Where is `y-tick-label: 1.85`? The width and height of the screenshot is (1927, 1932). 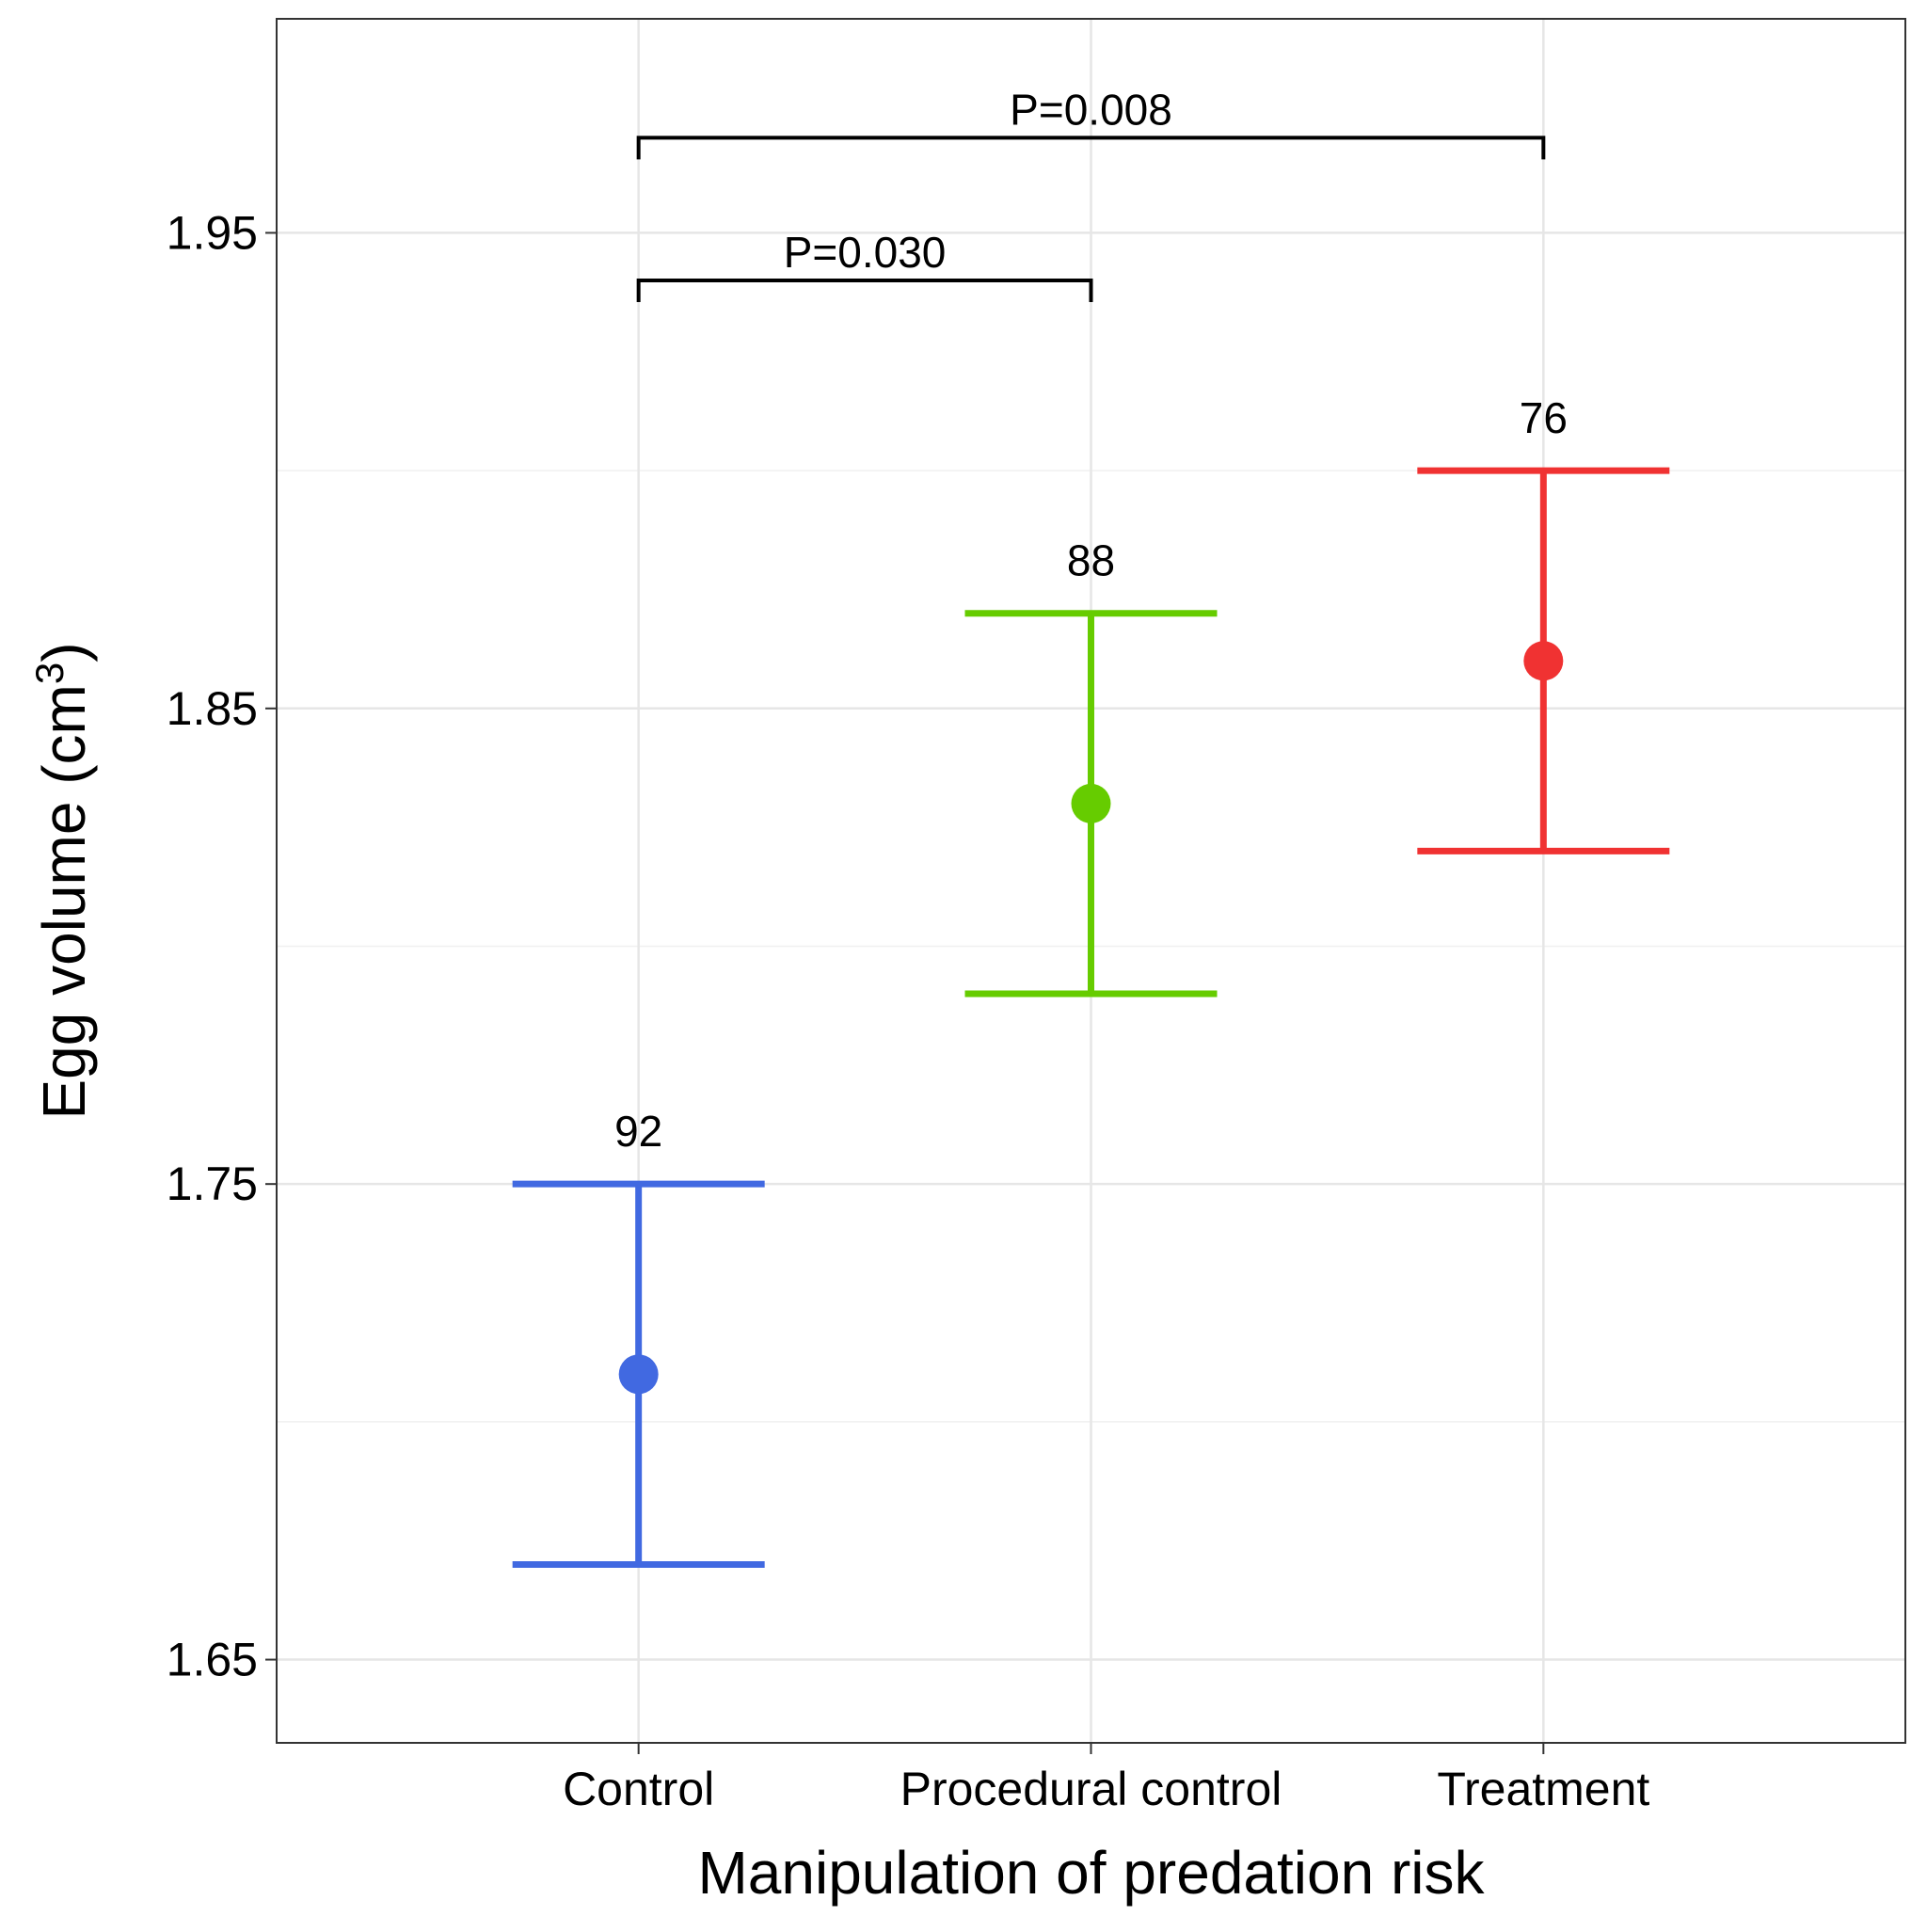
y-tick-label: 1.85 is located at coordinates (212, 708).